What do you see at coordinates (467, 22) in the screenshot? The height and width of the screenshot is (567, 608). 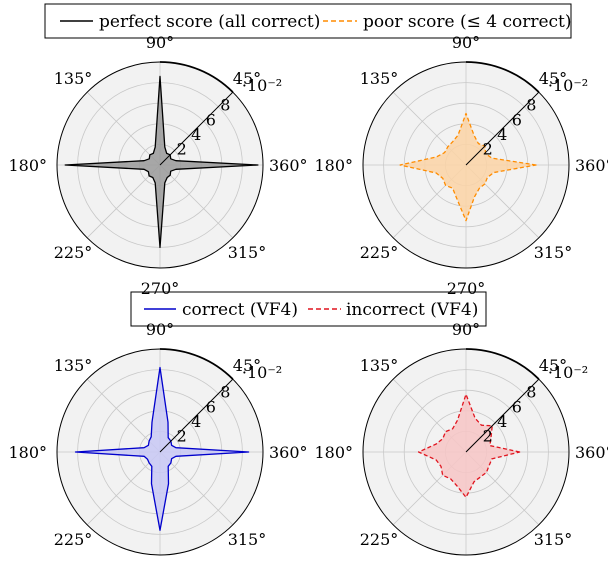 I see `legend-top-label-2: poor score (≤ 4 correct)` at bounding box center [467, 22].